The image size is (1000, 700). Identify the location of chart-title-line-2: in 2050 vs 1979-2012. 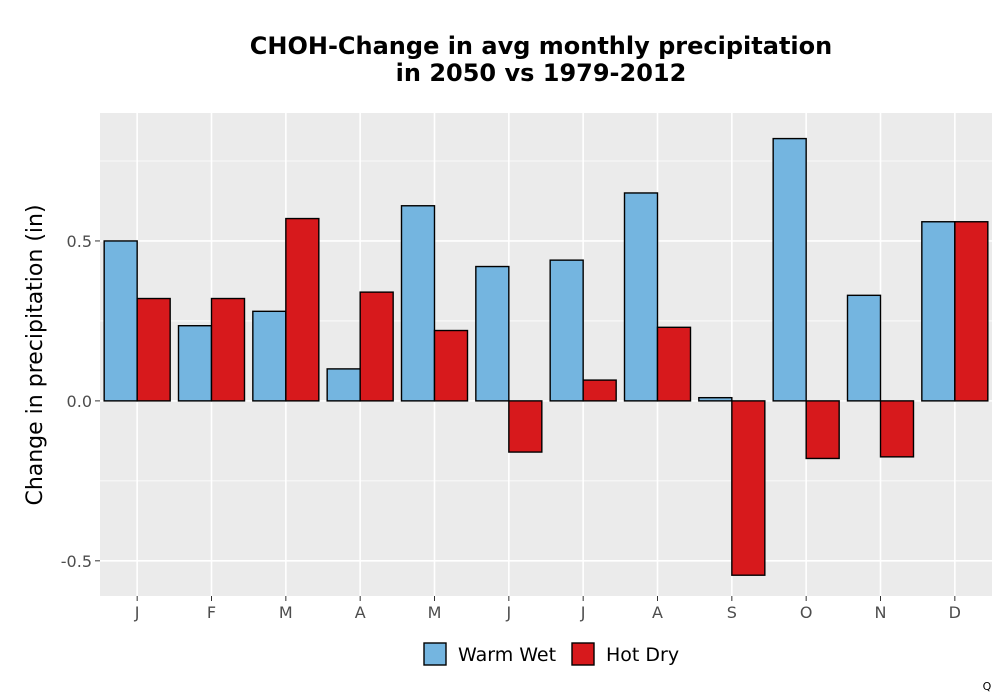
(541, 73).